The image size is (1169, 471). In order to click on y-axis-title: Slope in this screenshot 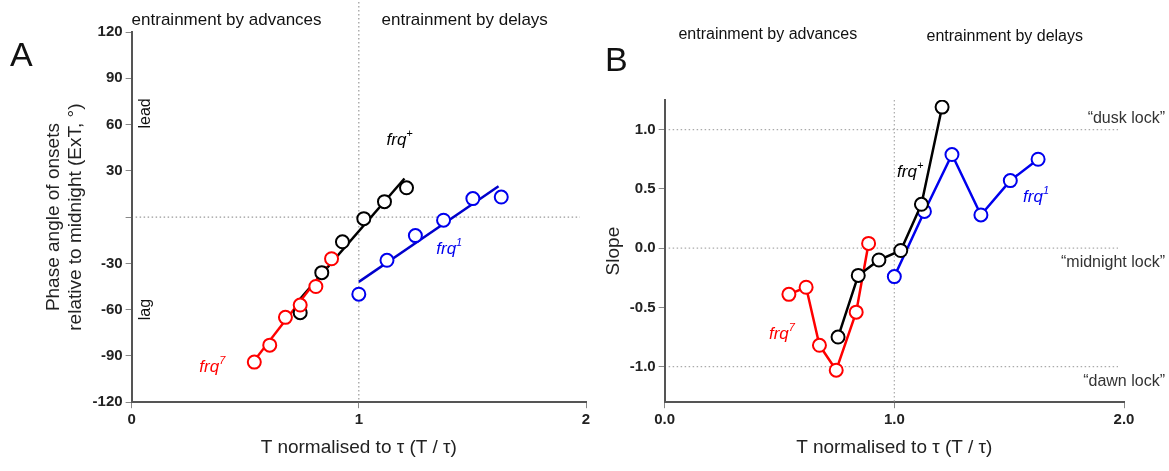, I will do `click(612, 251)`.